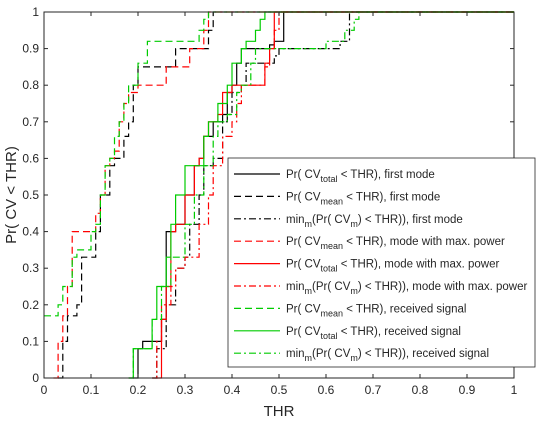 The image size is (550, 429). What do you see at coordinates (373, 390) in the screenshot?
I see `x-tick-label: 0.7` at bounding box center [373, 390].